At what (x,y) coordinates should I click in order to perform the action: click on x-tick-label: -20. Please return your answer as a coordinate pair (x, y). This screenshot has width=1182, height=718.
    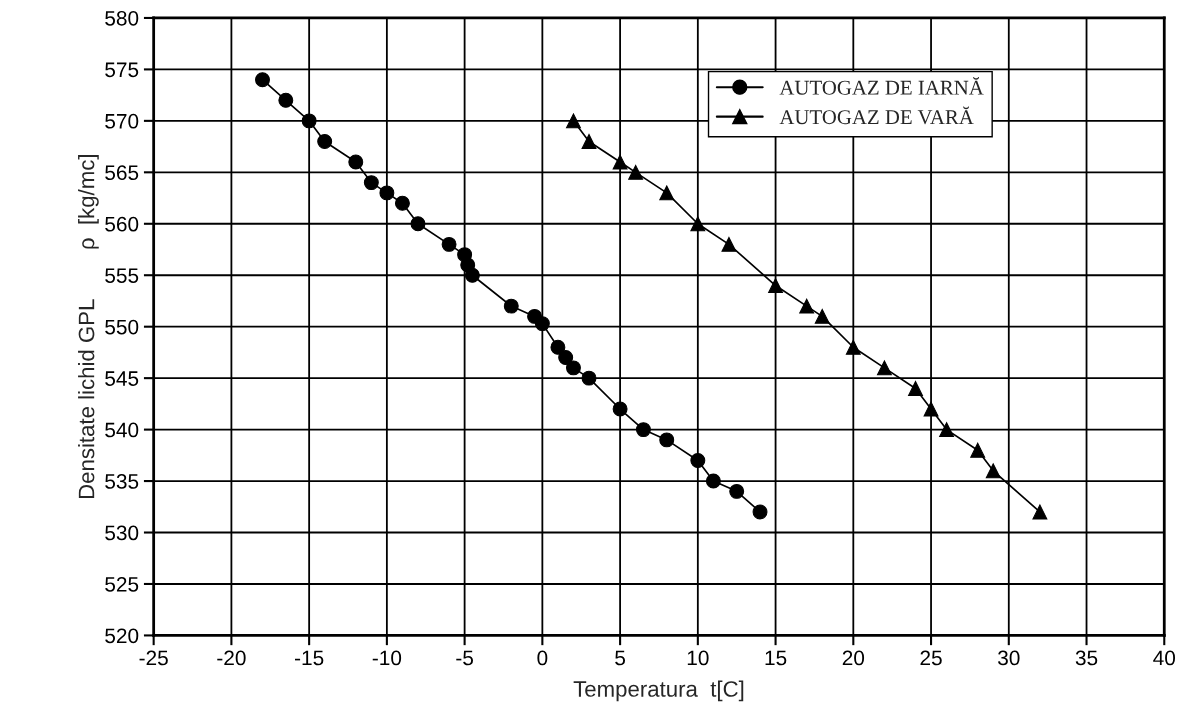
    Looking at the image, I should click on (231, 658).